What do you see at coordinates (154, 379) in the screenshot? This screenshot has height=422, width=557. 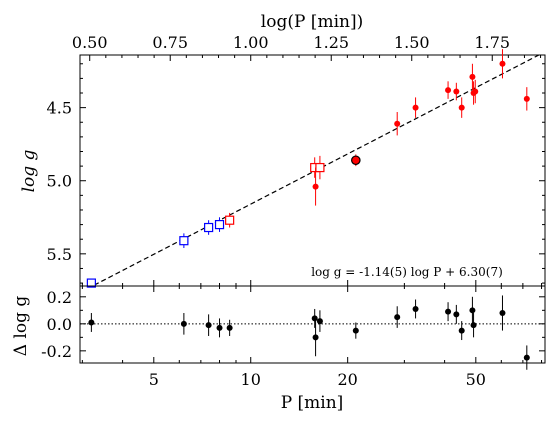 I see `x-tick-label: 5` at bounding box center [154, 379].